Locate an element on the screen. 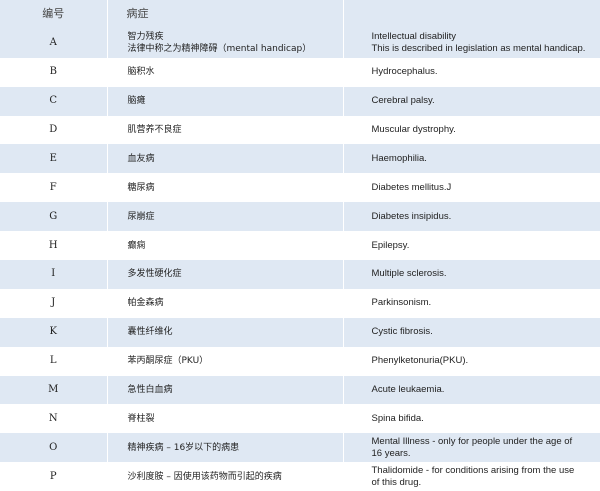  english-name-cell: Diabetes insipidus. is located at coordinates (471, 217).